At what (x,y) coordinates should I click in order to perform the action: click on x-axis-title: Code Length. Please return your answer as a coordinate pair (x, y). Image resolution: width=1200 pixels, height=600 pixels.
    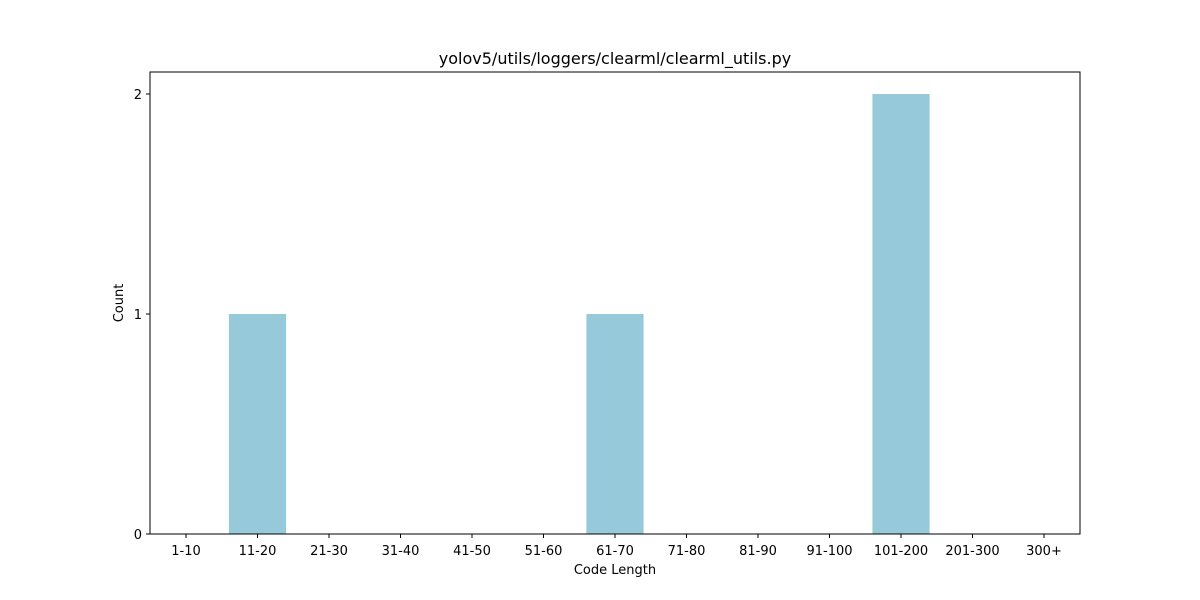
    Looking at the image, I should click on (615, 570).